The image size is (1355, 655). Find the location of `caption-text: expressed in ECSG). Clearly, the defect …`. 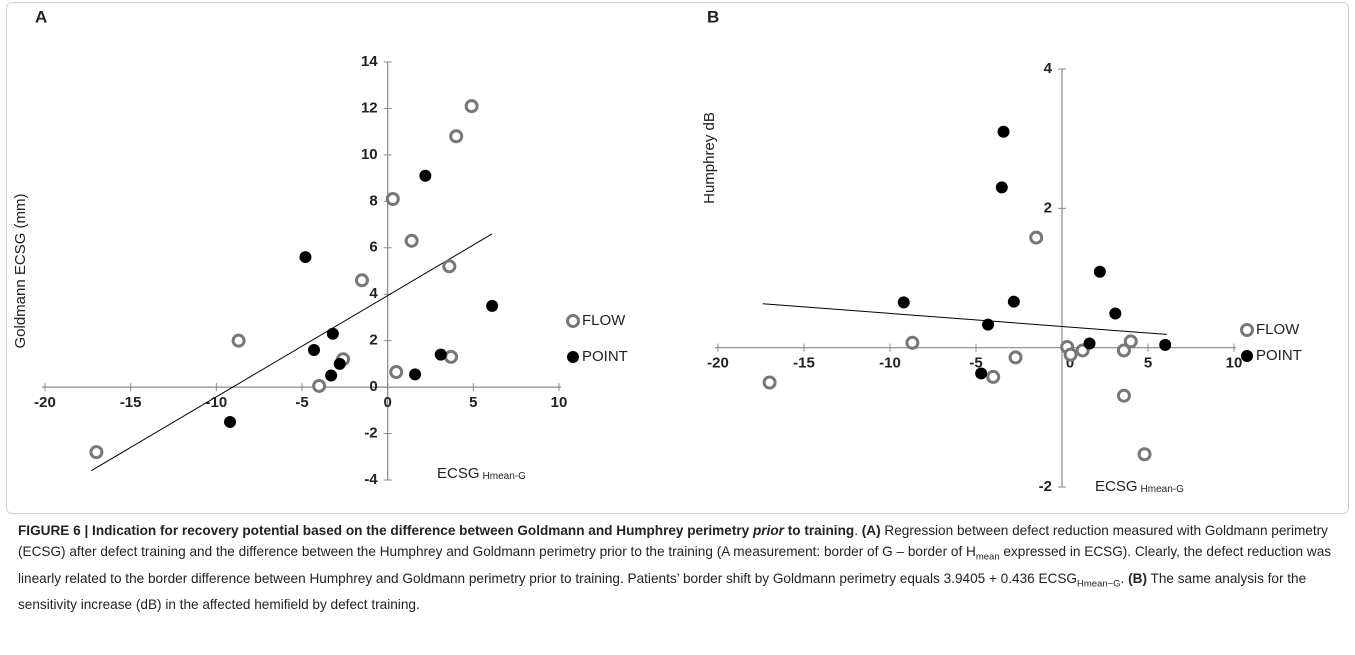

caption-text: expressed in ECSG). Clearly, the defect … is located at coordinates (675, 565).